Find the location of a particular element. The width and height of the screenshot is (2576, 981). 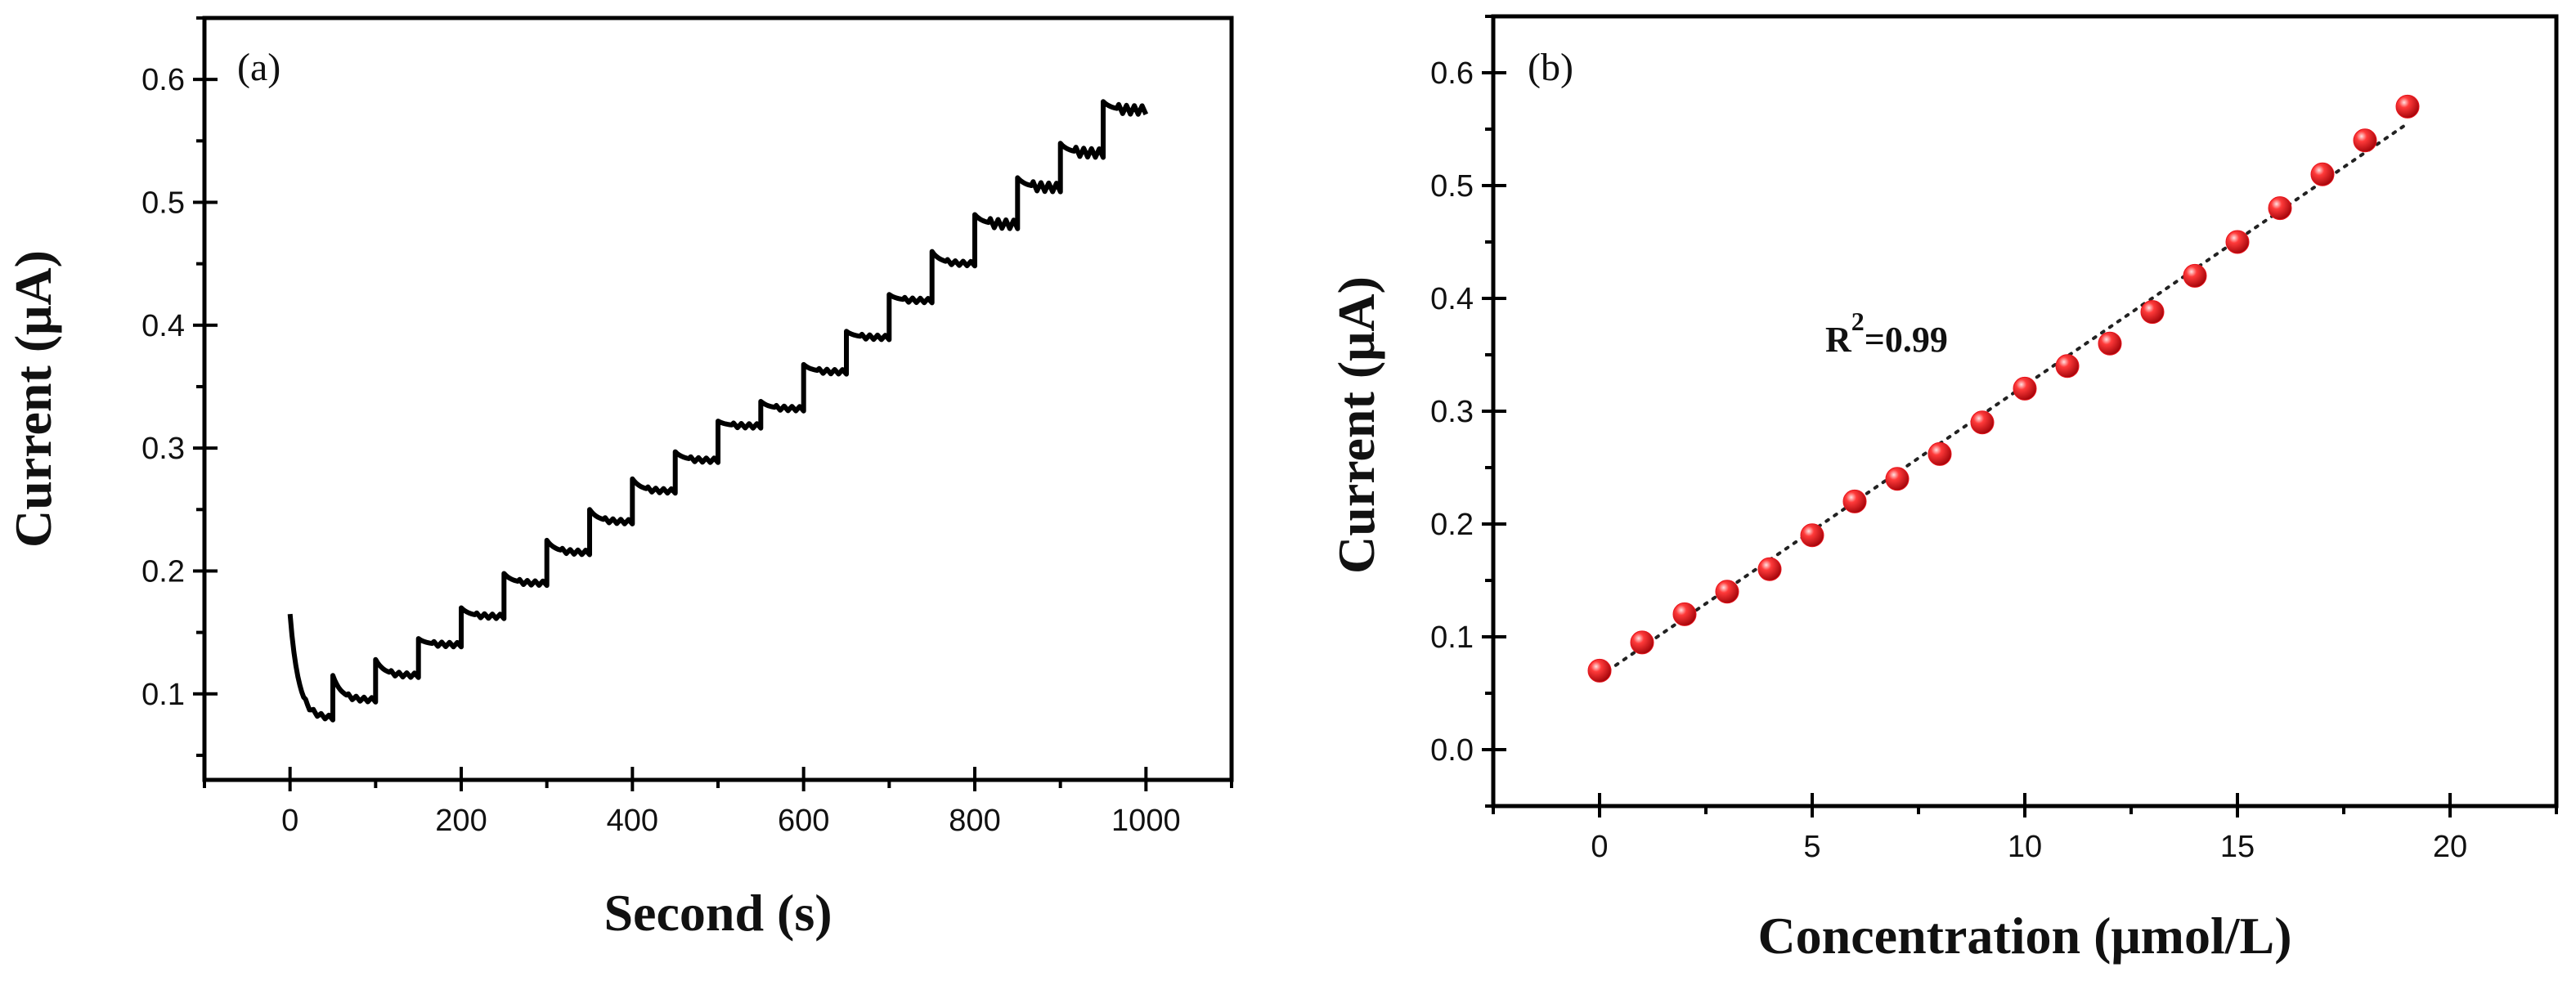

b-x-tick-label: 0 is located at coordinates (1599, 847).